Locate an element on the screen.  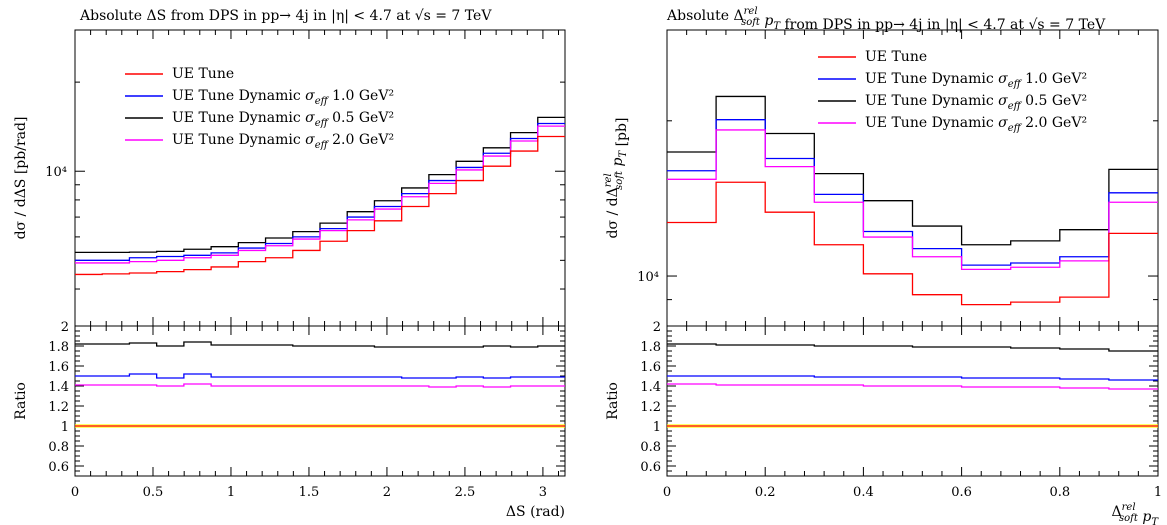
x-tick-label: 3 is located at coordinates (543, 492).